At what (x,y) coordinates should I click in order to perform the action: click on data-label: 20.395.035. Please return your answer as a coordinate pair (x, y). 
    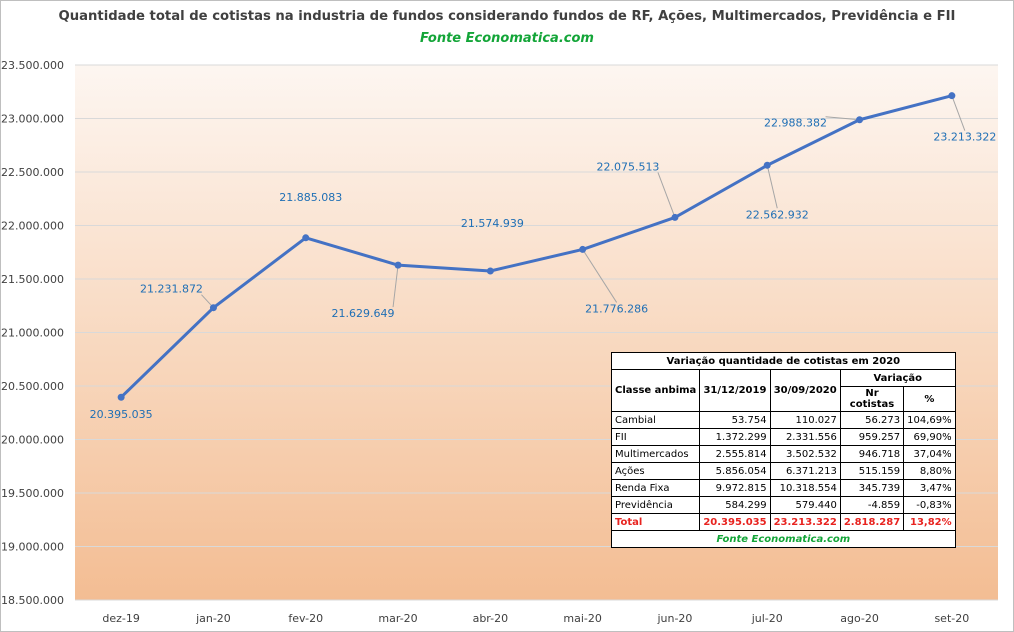
    Looking at the image, I should click on (121, 414).